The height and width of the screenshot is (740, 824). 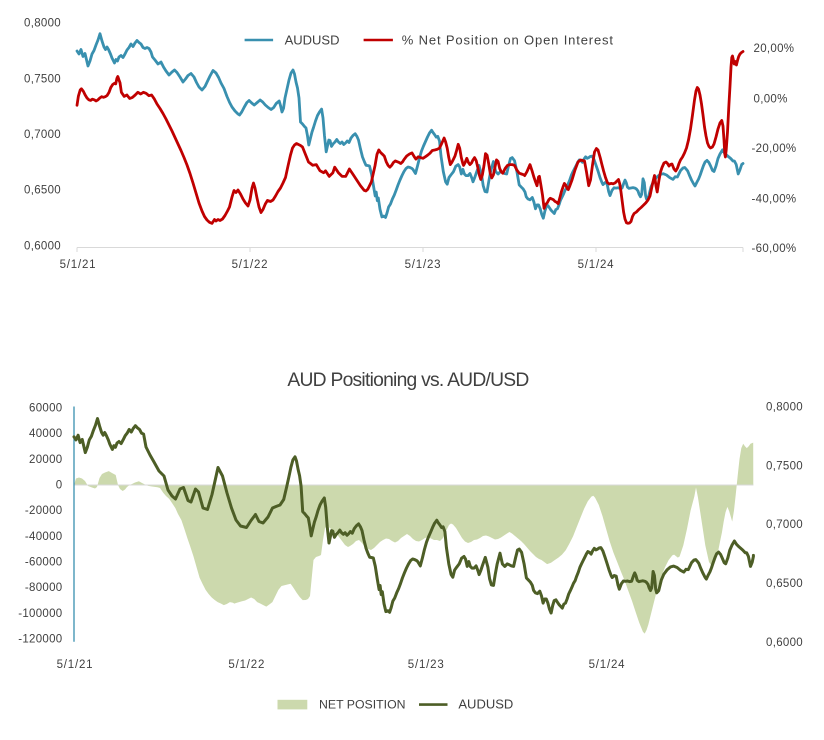 What do you see at coordinates (44, 537) in the screenshot?
I see `svg-text: -40000` at bounding box center [44, 537].